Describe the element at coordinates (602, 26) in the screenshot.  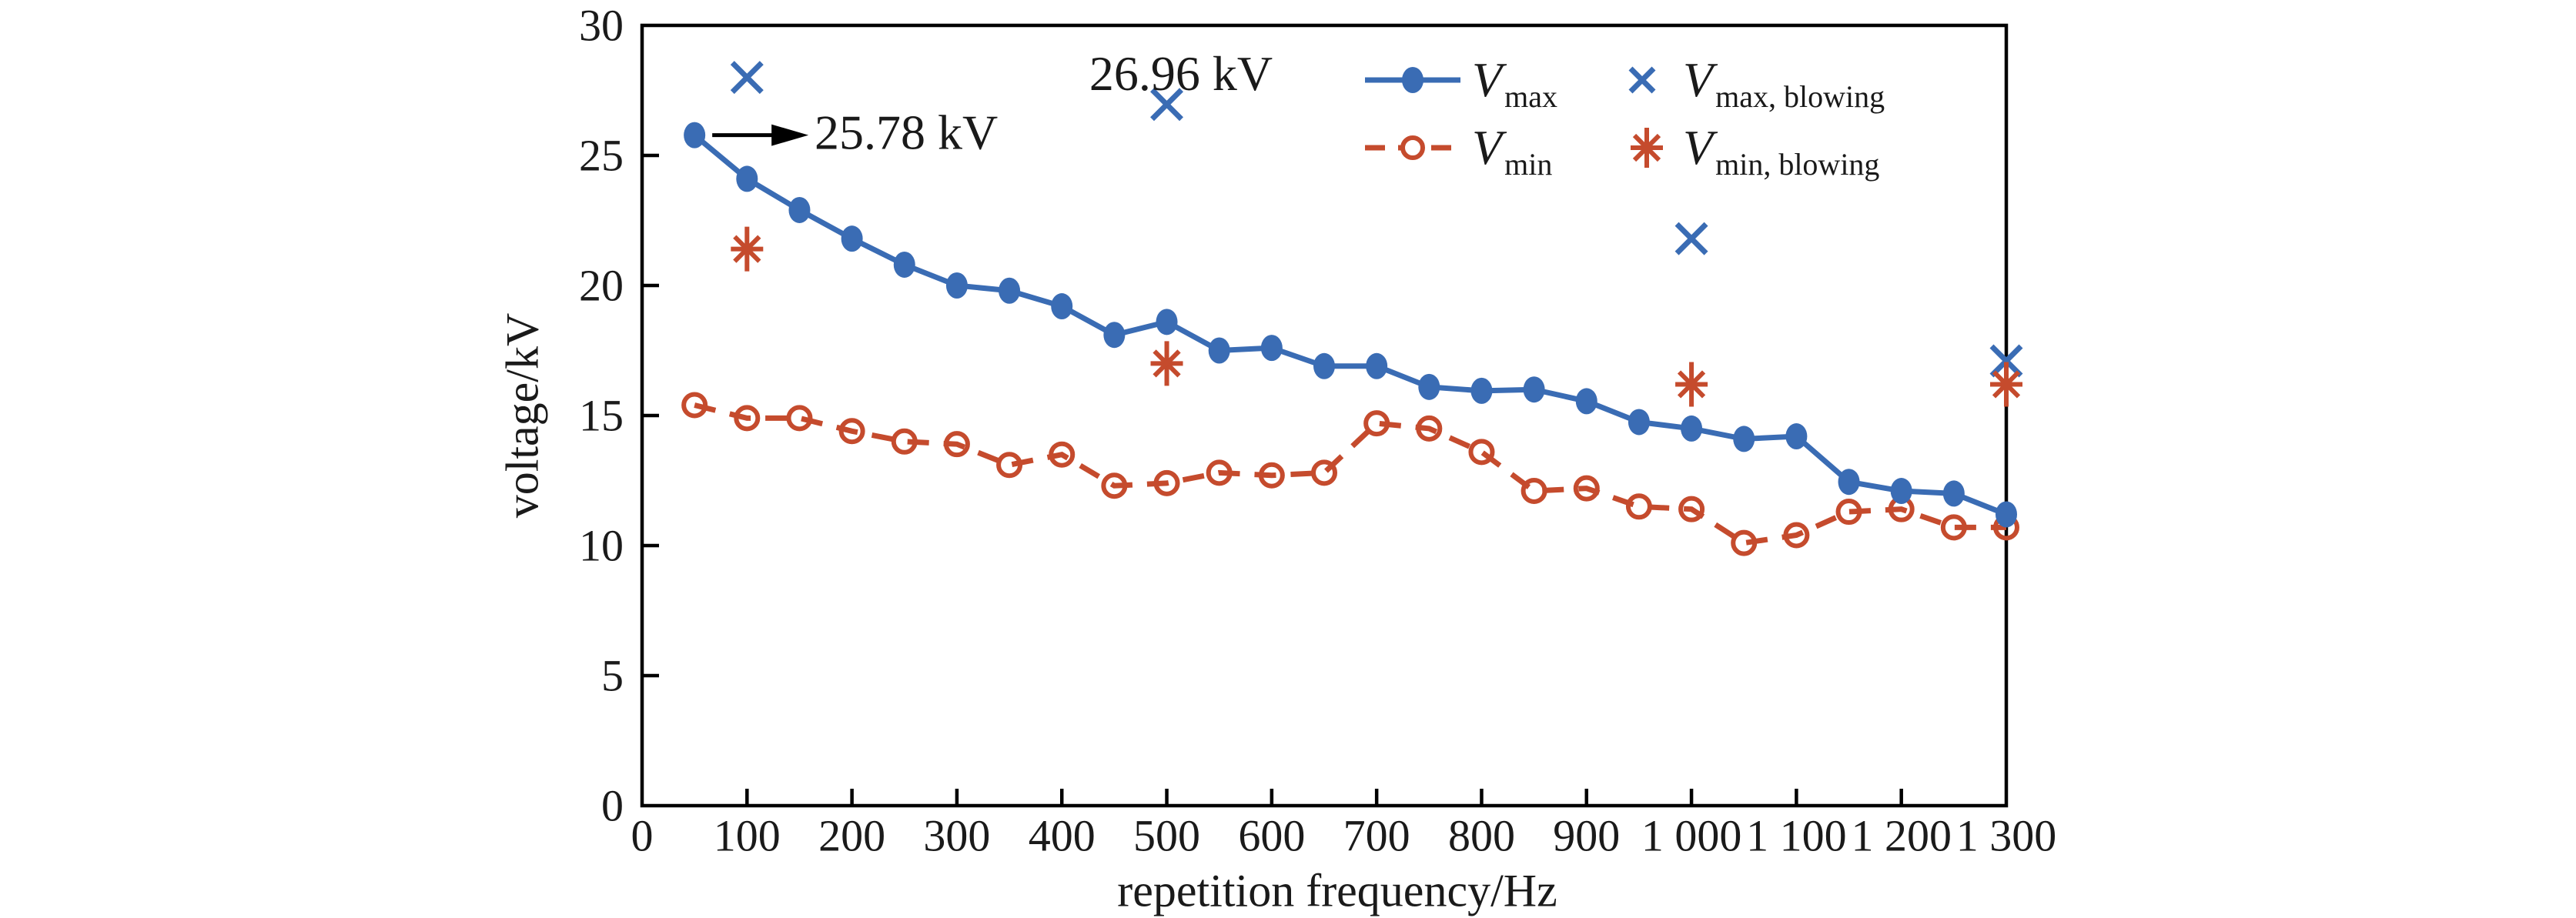
I see `y-tick-label: 30` at that location.